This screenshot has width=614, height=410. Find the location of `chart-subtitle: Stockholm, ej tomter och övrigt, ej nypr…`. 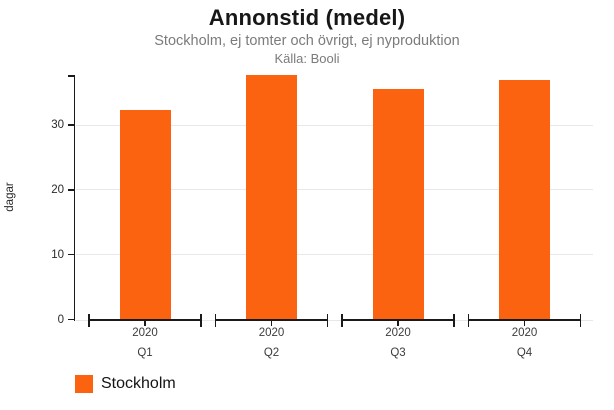

chart-subtitle: Stockholm, ej tomter och övrigt, ej nypr… is located at coordinates (307, 41).